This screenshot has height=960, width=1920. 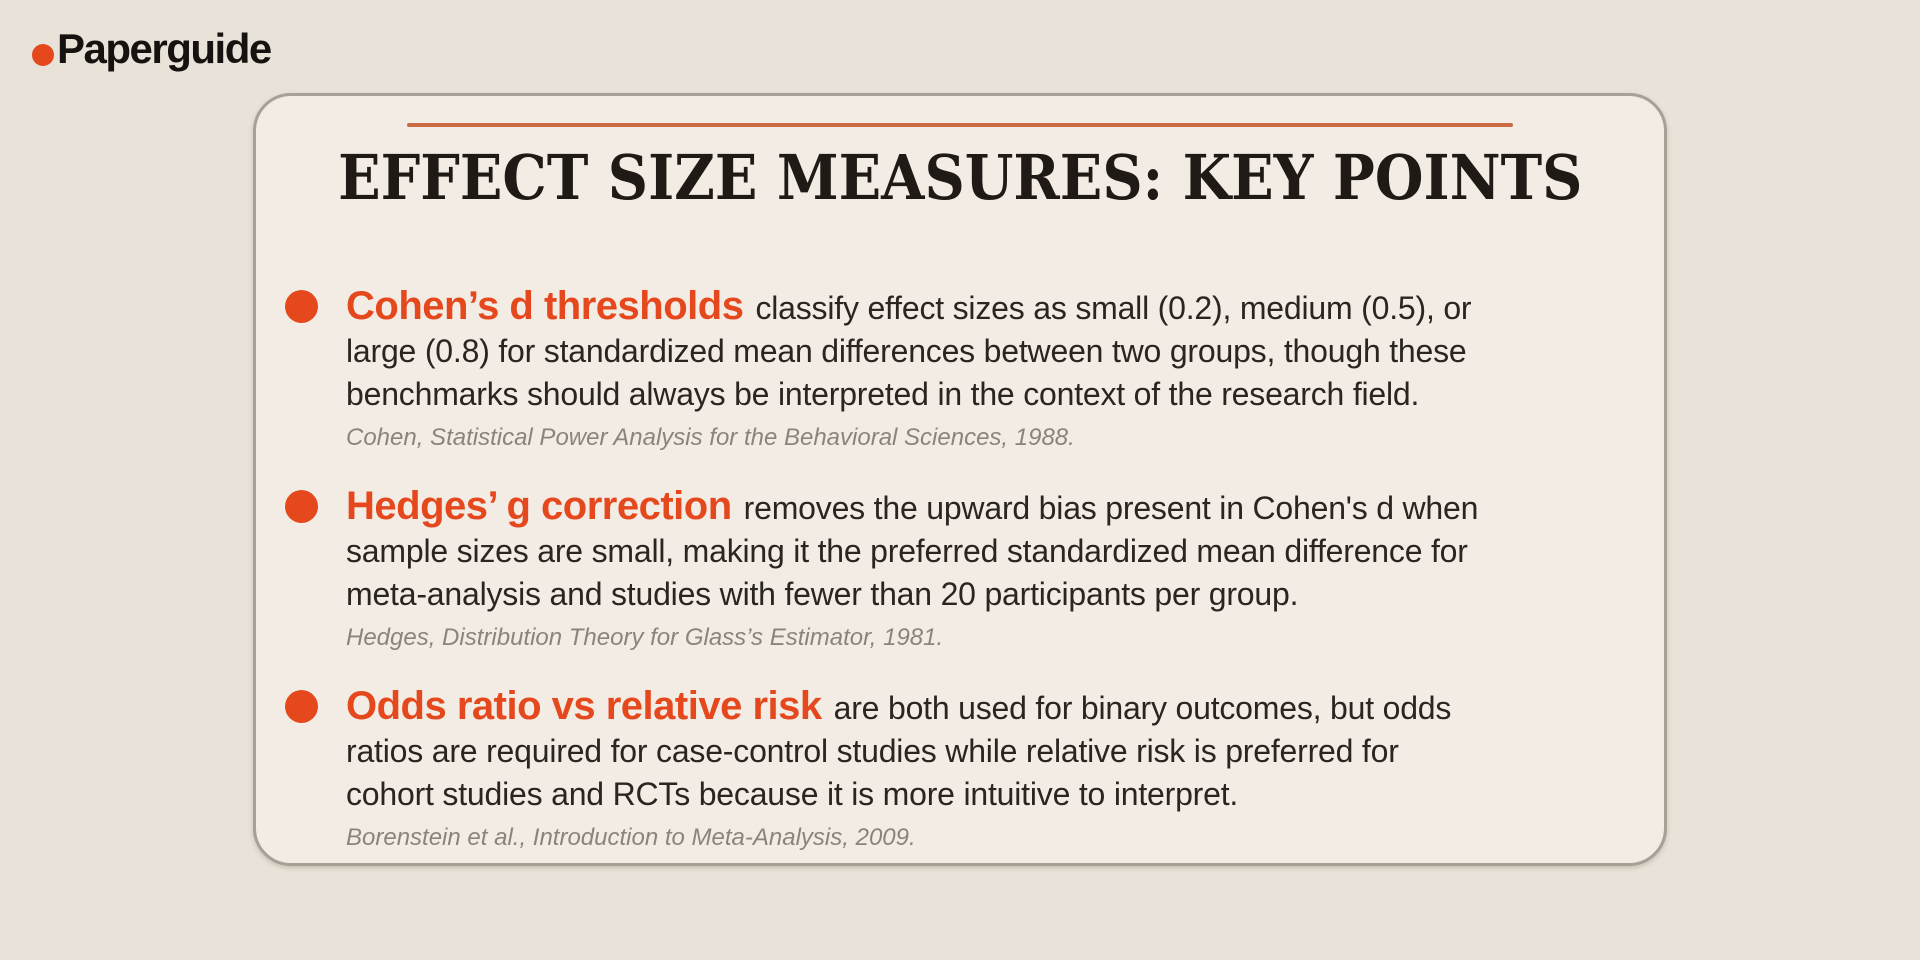 What do you see at coordinates (164, 48) in the screenshot?
I see `brand-name: Paperguide` at bounding box center [164, 48].